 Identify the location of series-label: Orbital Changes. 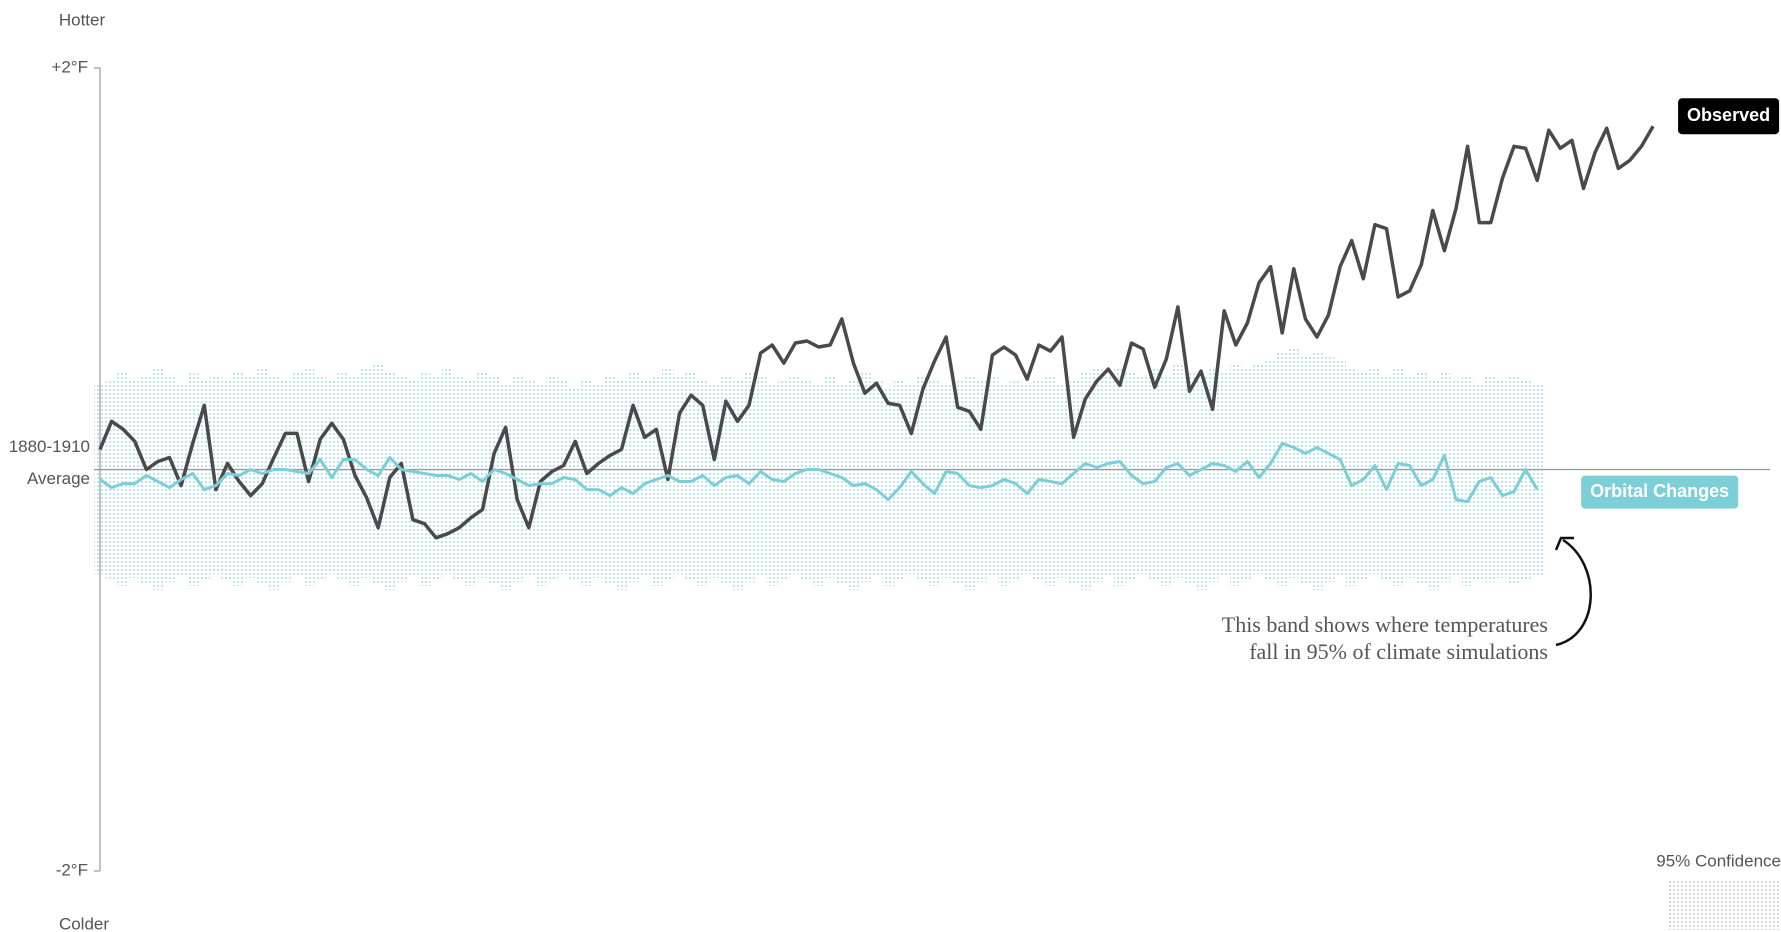
(1659, 491).